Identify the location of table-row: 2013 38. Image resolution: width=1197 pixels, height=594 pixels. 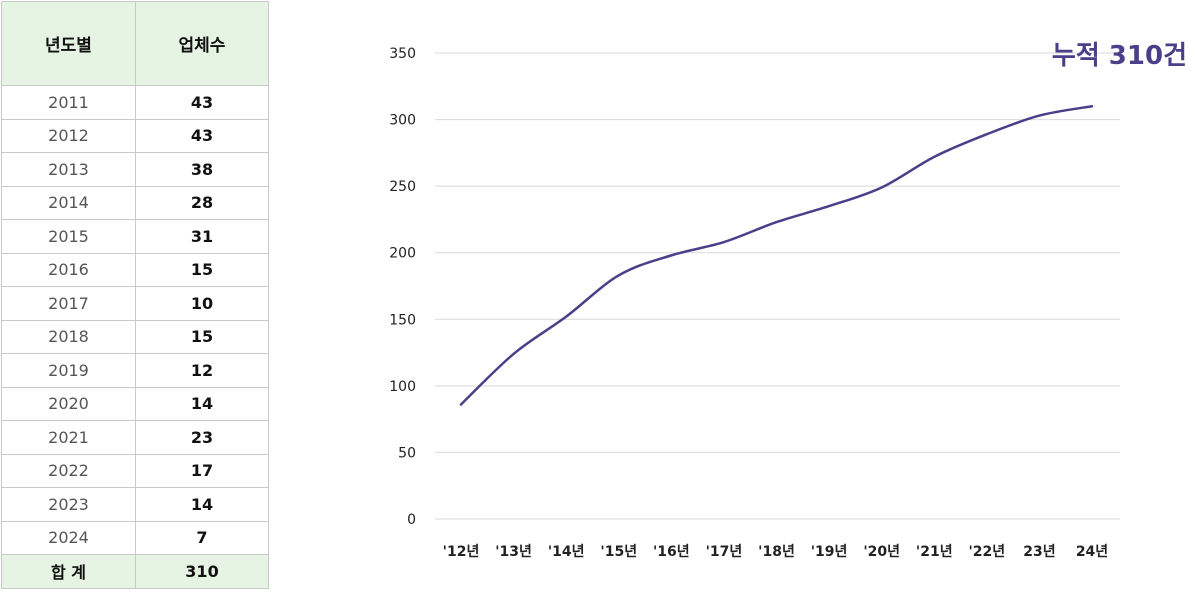
(135, 169).